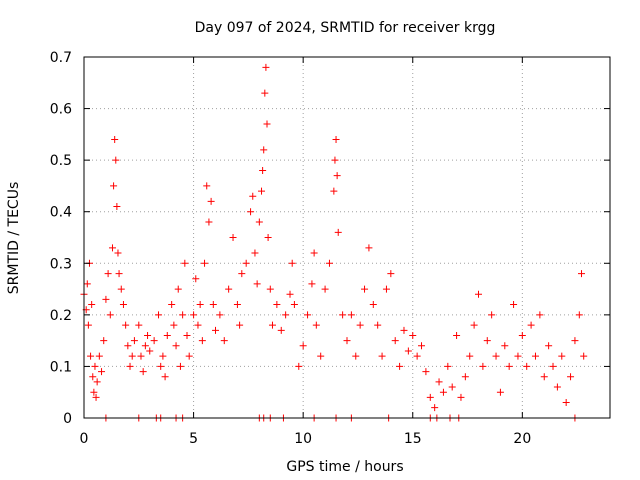 The image size is (640, 480). What do you see at coordinates (61, 110) in the screenshot?
I see `y-tick-label: 0.6` at bounding box center [61, 110].